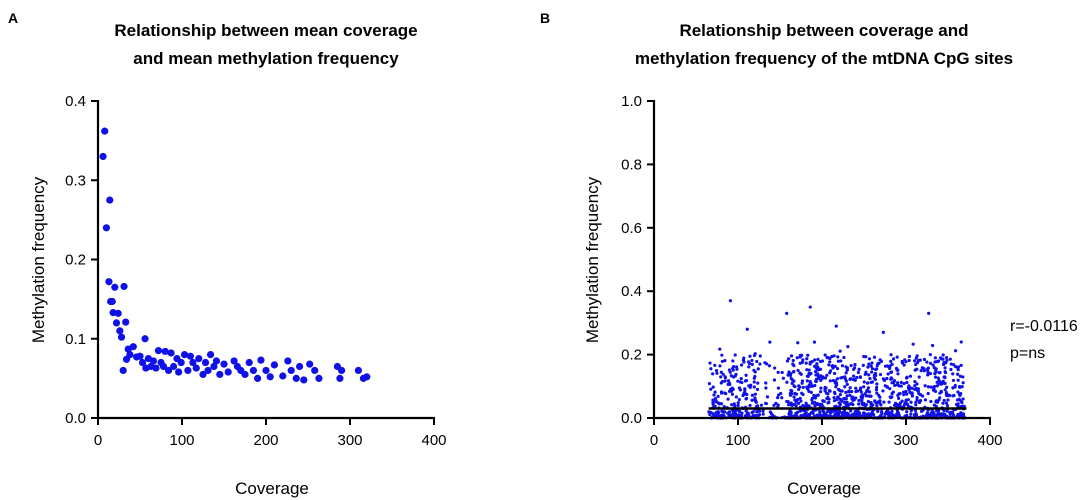 The width and height of the screenshot is (1084, 500). Describe the element at coordinates (349, 440) in the screenshot. I see `panel-a-x-tick-label: 300` at that location.